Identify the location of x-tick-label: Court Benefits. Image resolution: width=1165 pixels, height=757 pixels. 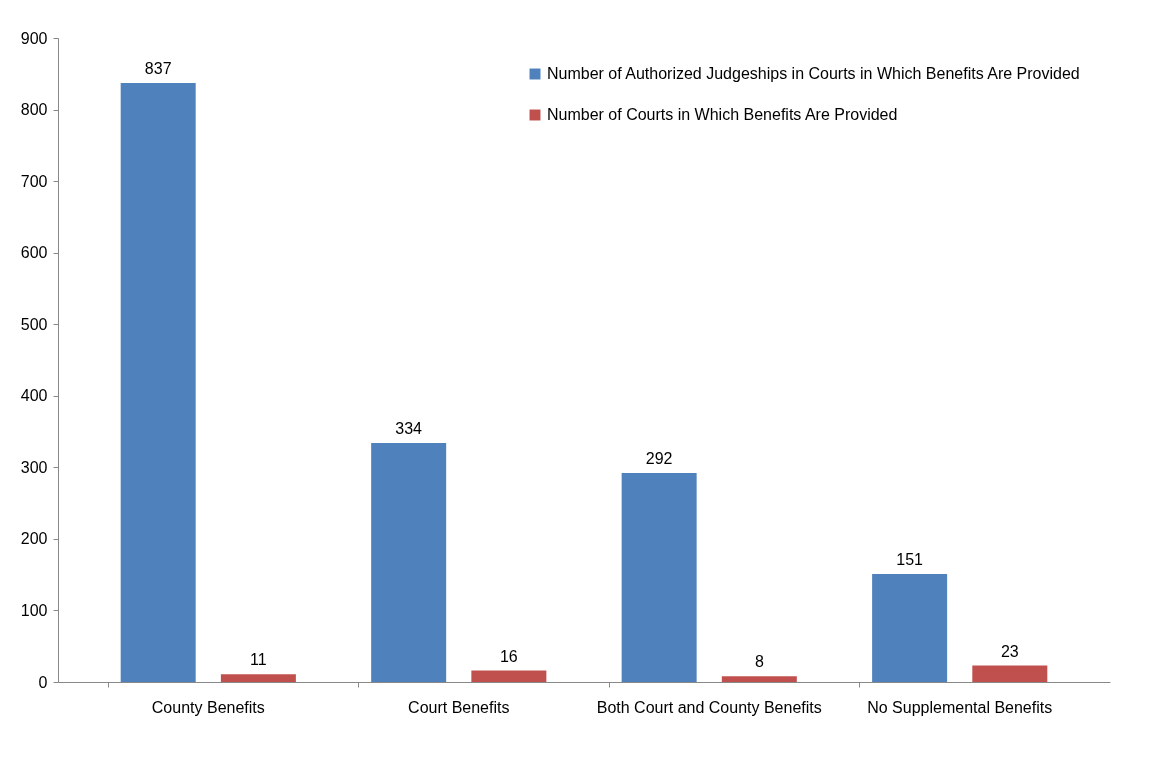
(459, 707).